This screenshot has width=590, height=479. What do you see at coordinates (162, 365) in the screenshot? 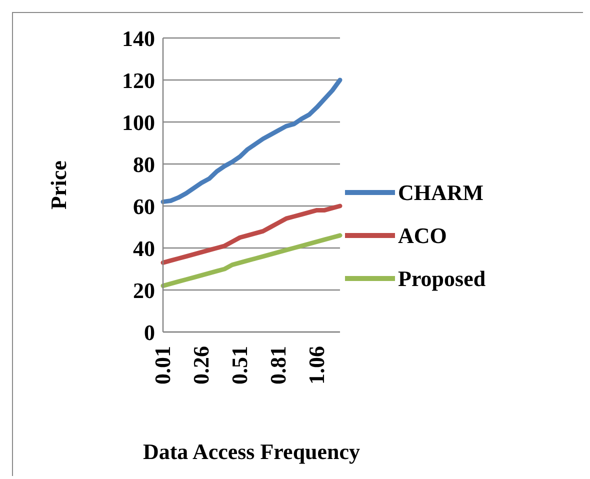
I see `x-tick-label: 0.01` at bounding box center [162, 365].